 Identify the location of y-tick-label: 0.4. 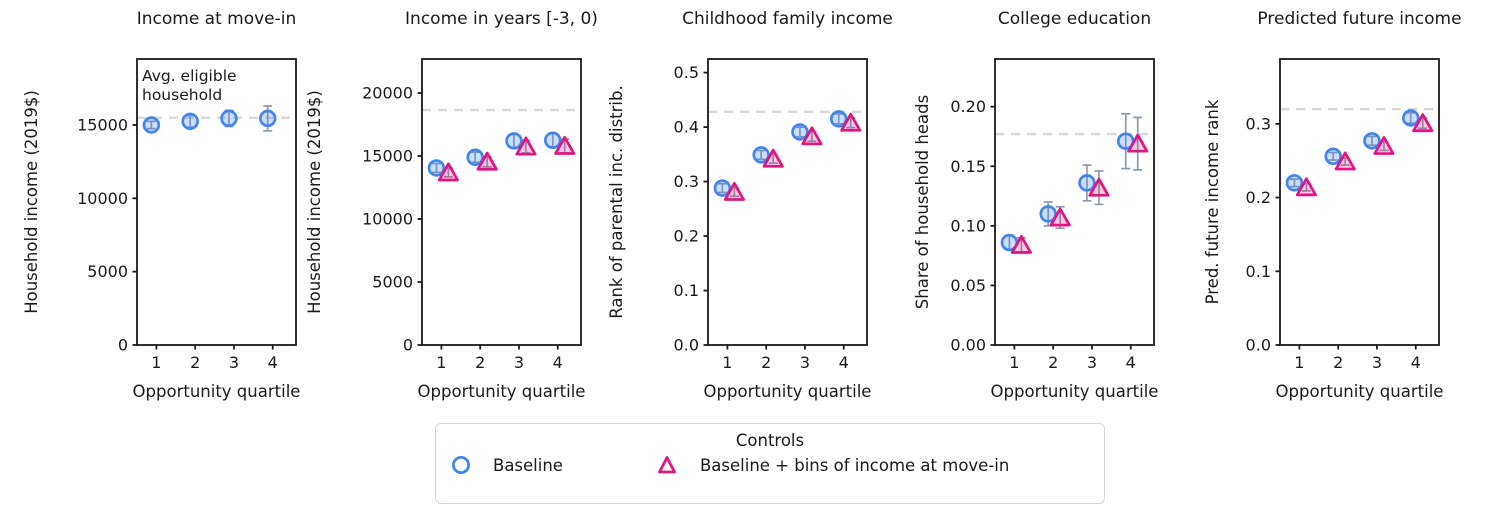
(686, 127).